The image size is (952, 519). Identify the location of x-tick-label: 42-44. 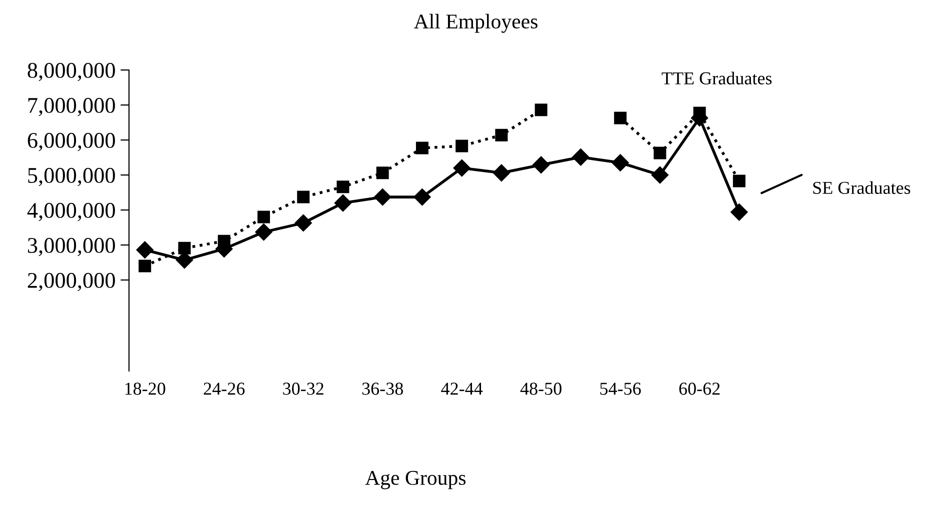
(462, 388).